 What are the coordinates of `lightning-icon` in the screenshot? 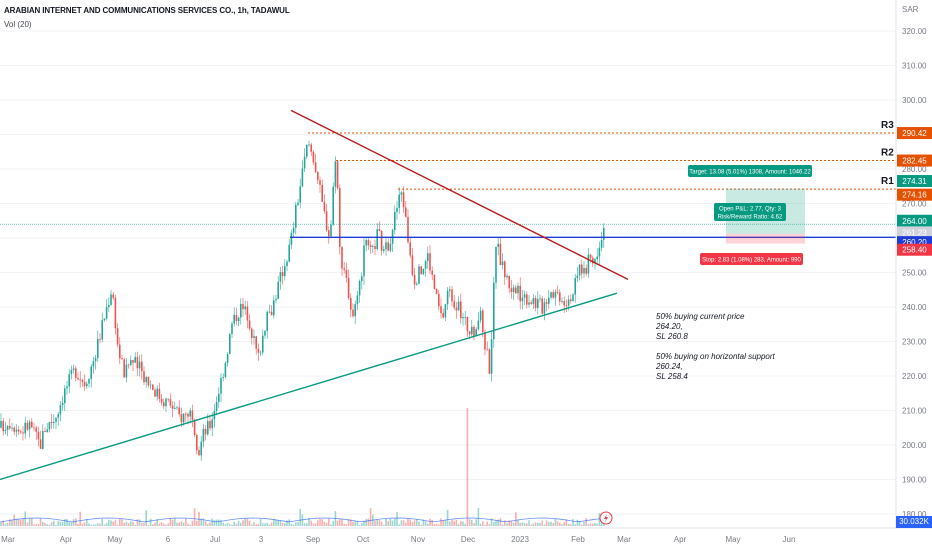 It's located at (606, 518).